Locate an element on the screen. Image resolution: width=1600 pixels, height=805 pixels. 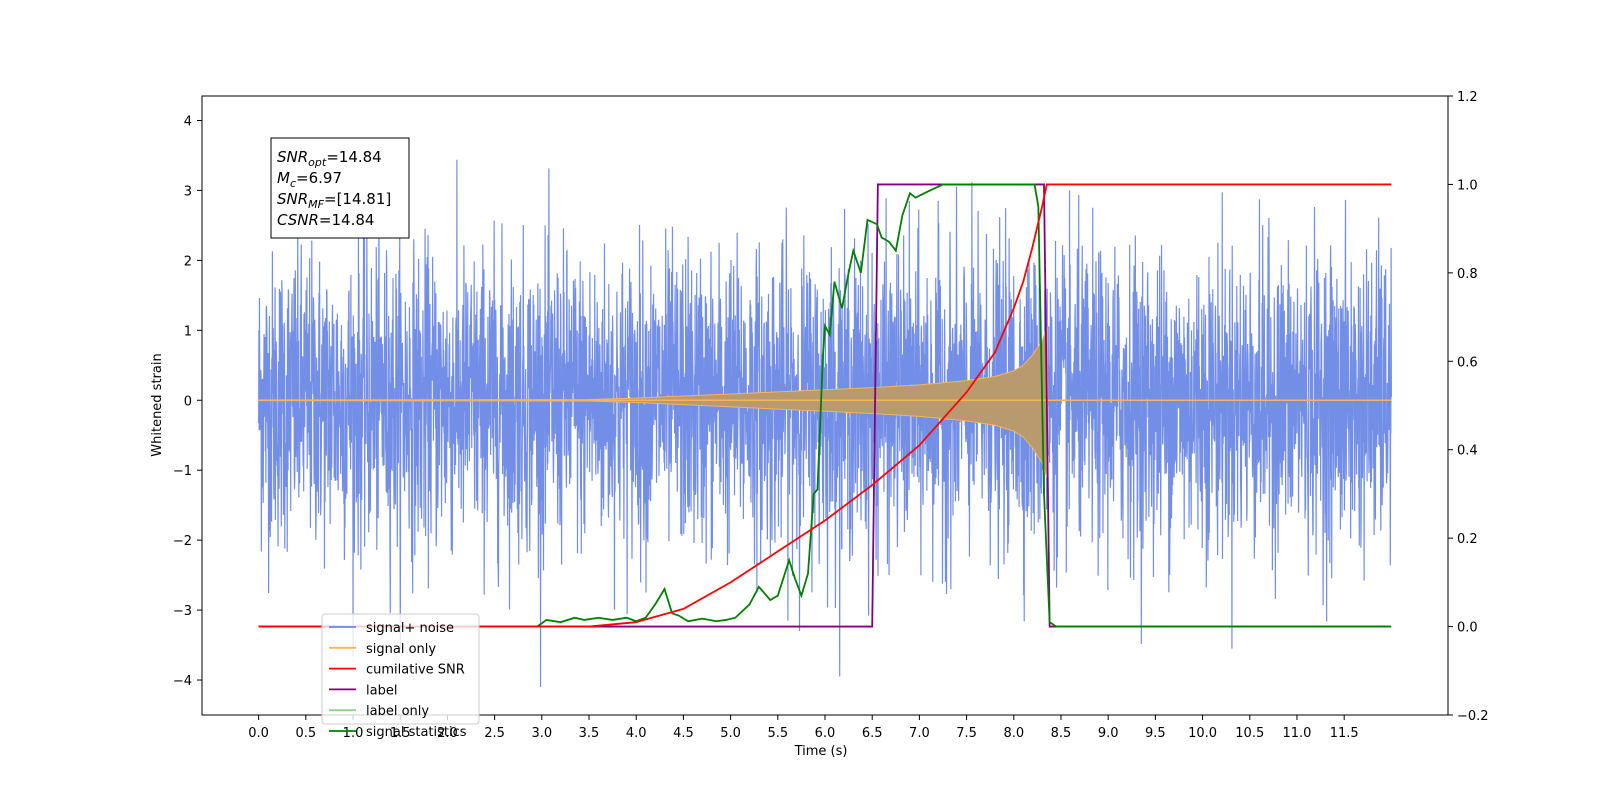
x-tick-label: 7.0 is located at coordinates (919, 733).